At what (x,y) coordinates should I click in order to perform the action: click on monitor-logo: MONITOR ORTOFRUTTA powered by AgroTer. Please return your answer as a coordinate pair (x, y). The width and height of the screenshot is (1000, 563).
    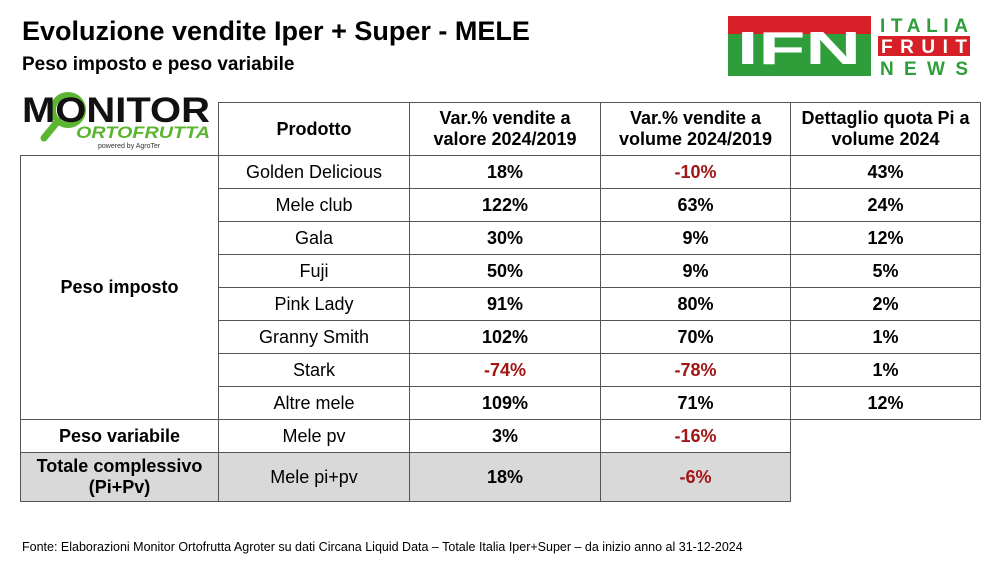
    Looking at the image, I should click on (116, 120).